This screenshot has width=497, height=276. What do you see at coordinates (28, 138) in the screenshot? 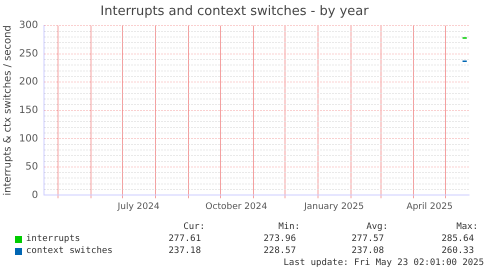
I see `y-tick-label: 100` at bounding box center [28, 138].